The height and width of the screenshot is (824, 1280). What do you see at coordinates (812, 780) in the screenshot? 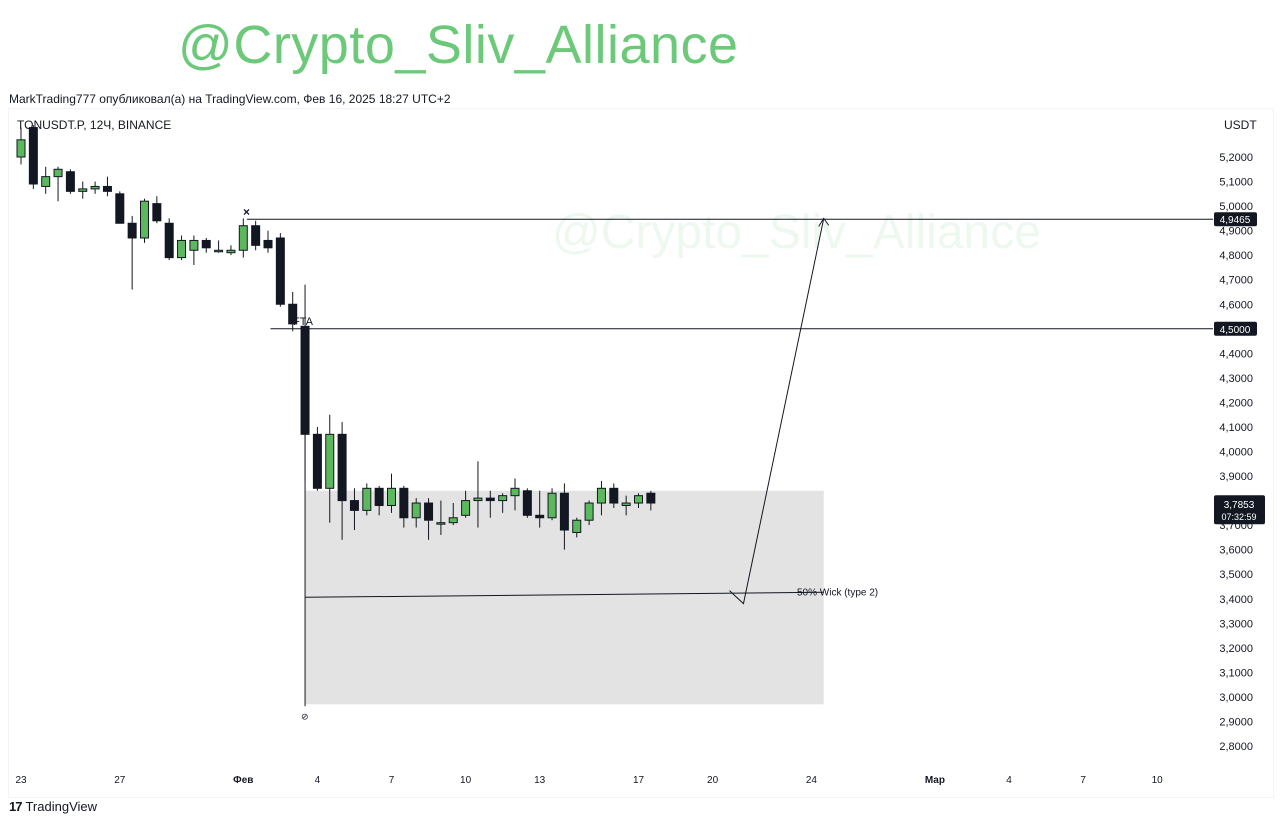
I see `x-tick-label: 24` at bounding box center [812, 780].